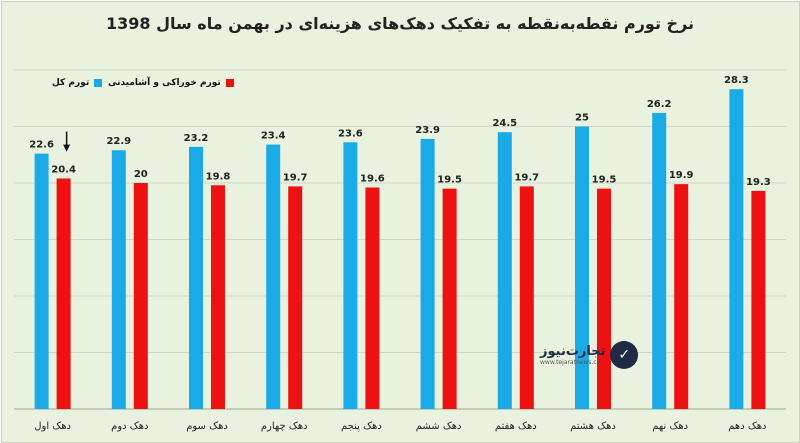 This screenshot has width=800, height=443. Describe the element at coordinates (118, 141) in the screenshot. I see `data-label-total: 22.9` at that location.